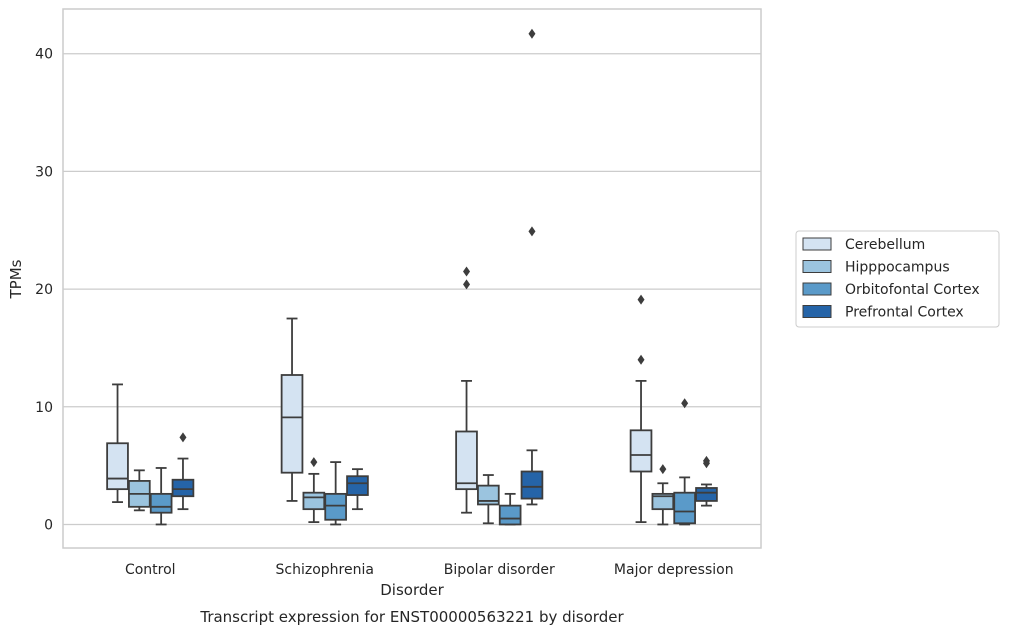  I want to click on y-axis-label: TPMs, so click(16, 279).